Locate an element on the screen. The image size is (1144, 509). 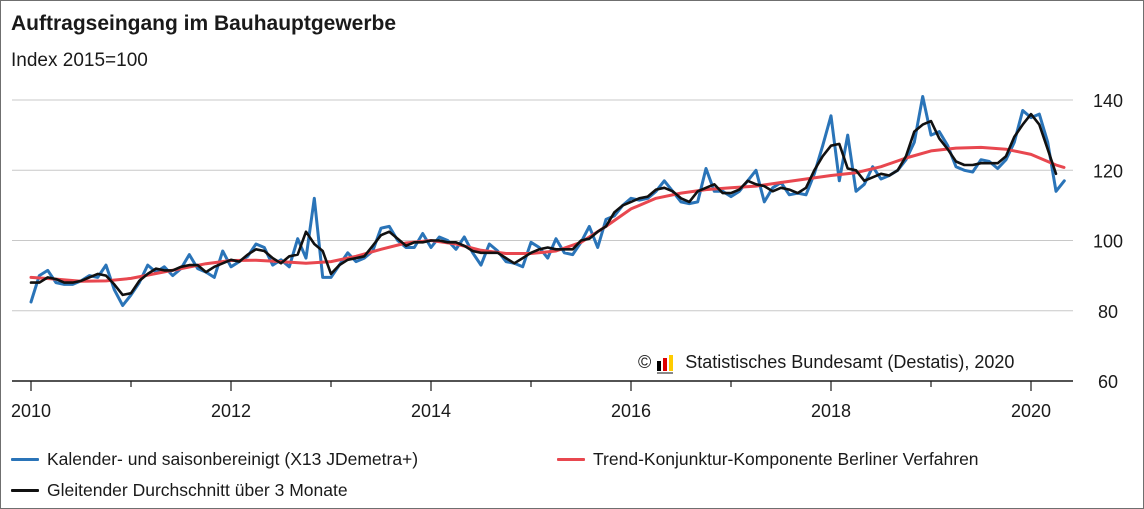
legend-item-moving-average: Gleitender Durchschnitt über 3 Monate is located at coordinates (179, 490).